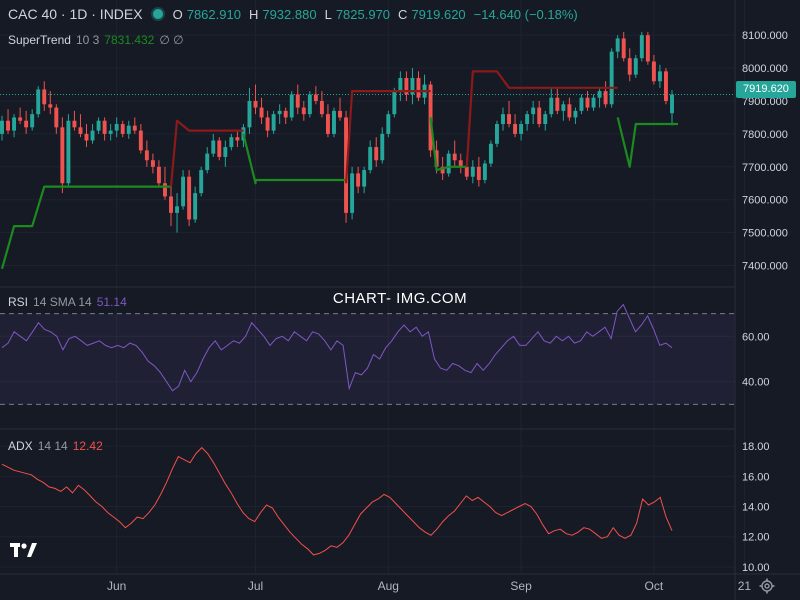 The image size is (800, 600). What do you see at coordinates (20, 446) in the screenshot?
I see `adx-name: ADX` at bounding box center [20, 446].